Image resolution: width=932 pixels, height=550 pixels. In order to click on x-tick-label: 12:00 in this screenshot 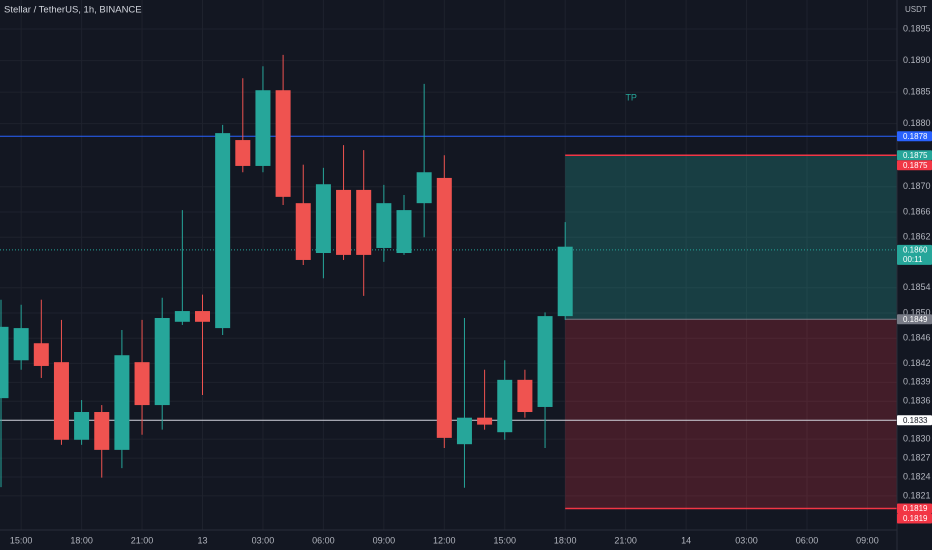, I will do `click(444, 540)`.